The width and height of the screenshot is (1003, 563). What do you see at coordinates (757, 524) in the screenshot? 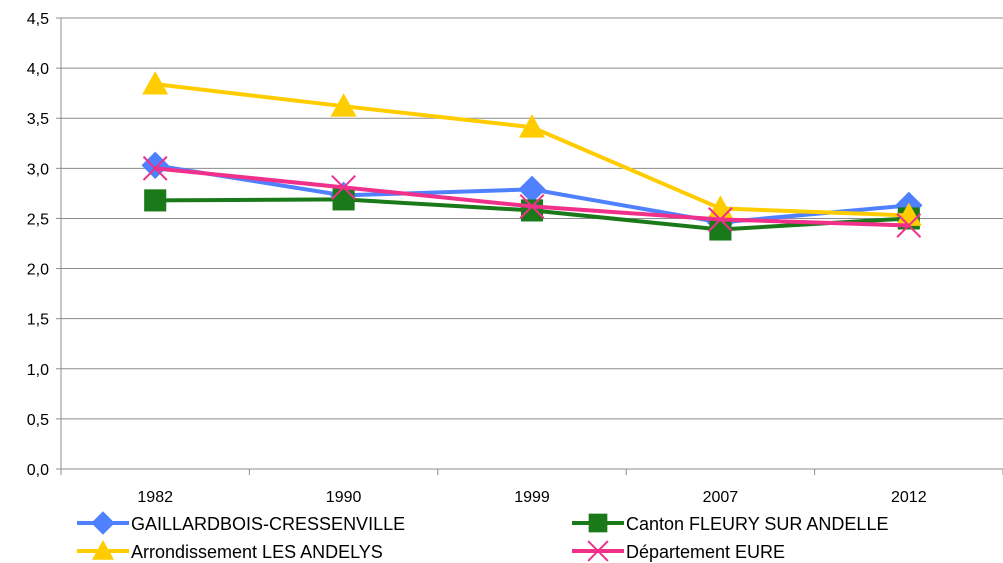
I see `legend-label: Canton FLEURY SUR ANDELLE` at bounding box center [757, 524].